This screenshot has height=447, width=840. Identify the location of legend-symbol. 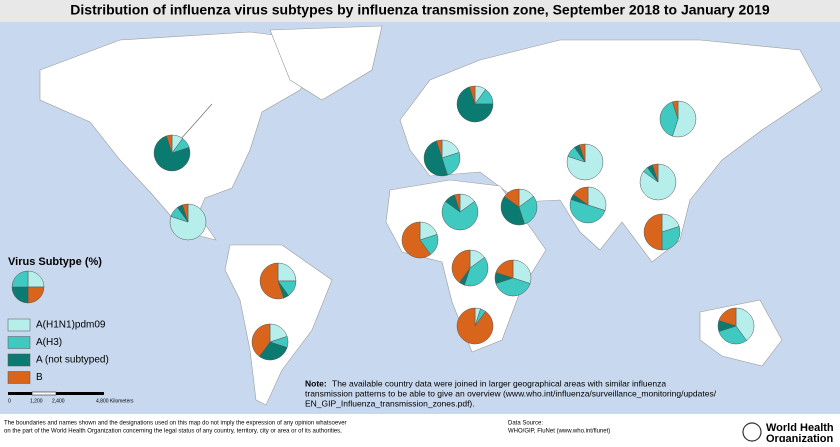
(28, 287).